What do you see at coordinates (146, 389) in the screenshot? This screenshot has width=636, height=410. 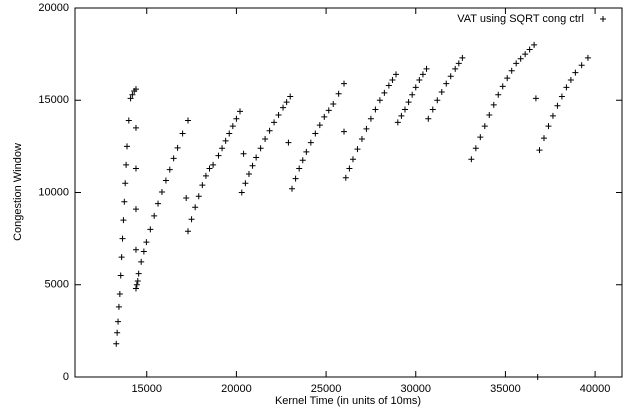 I see `x-tick-label: 15000` at bounding box center [146, 389].